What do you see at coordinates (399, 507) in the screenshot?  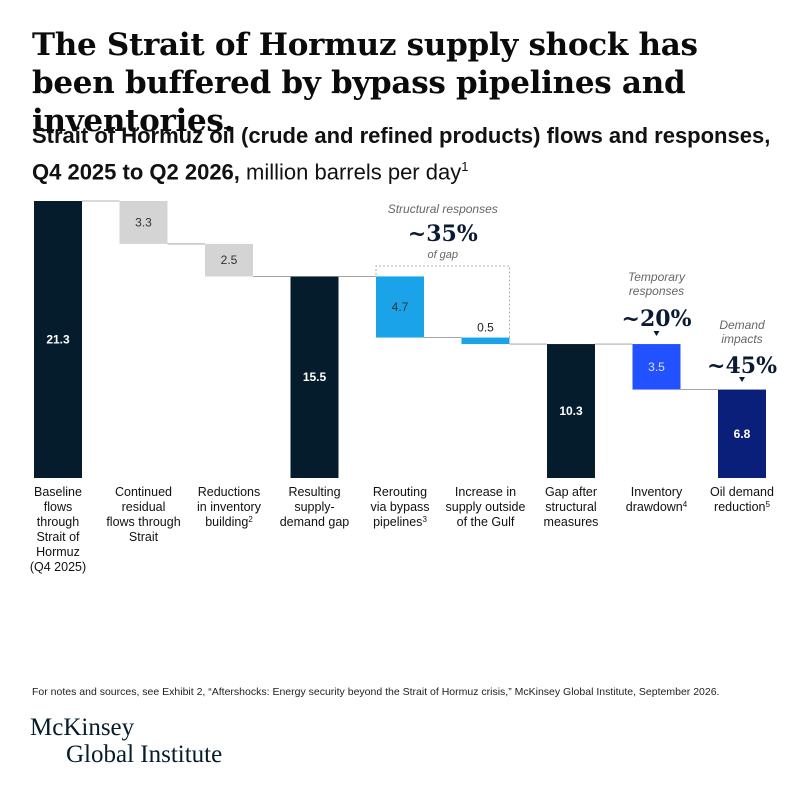 I see `category-label-line: via bypass` at bounding box center [399, 507].